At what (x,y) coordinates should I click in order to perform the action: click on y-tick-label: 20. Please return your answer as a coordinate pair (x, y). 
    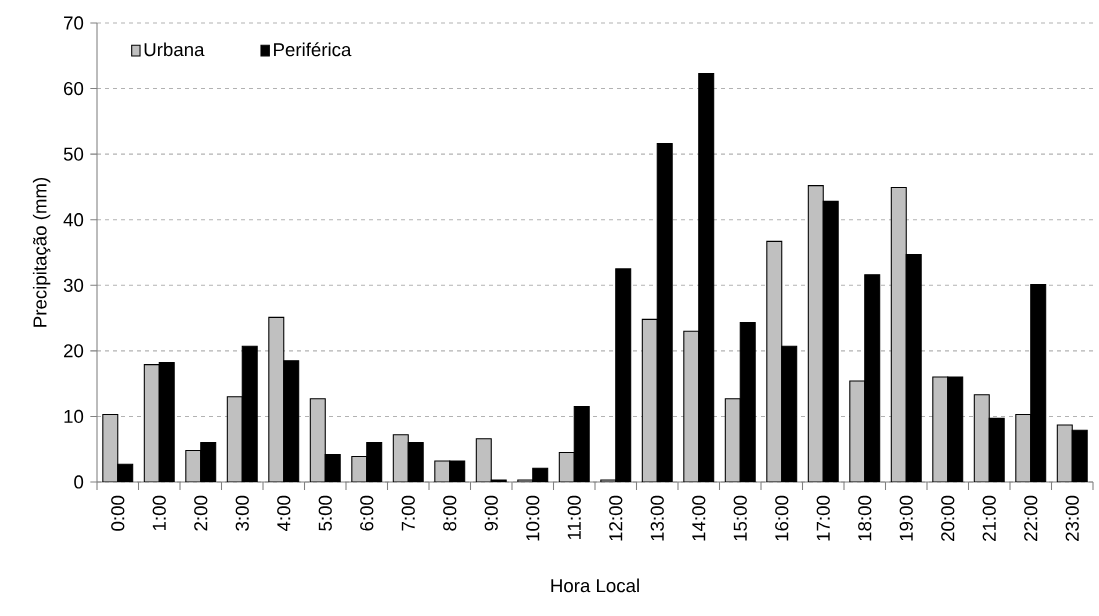
    Looking at the image, I should click on (74, 351).